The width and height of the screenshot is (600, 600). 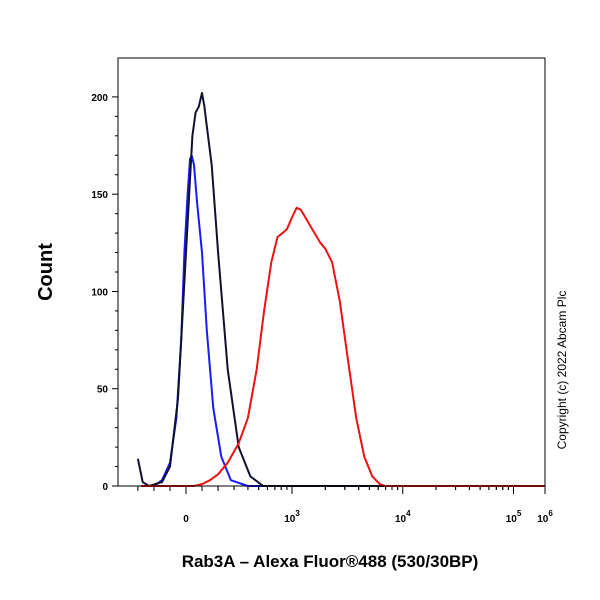 What do you see at coordinates (99, 292) in the screenshot?
I see `y-tick-label: 100` at bounding box center [99, 292].